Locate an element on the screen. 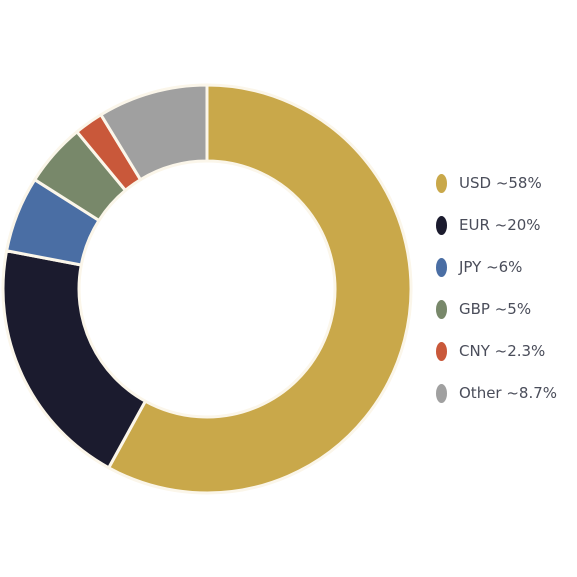  legend-label-gbp: GBP ~5% is located at coordinates (495, 309).